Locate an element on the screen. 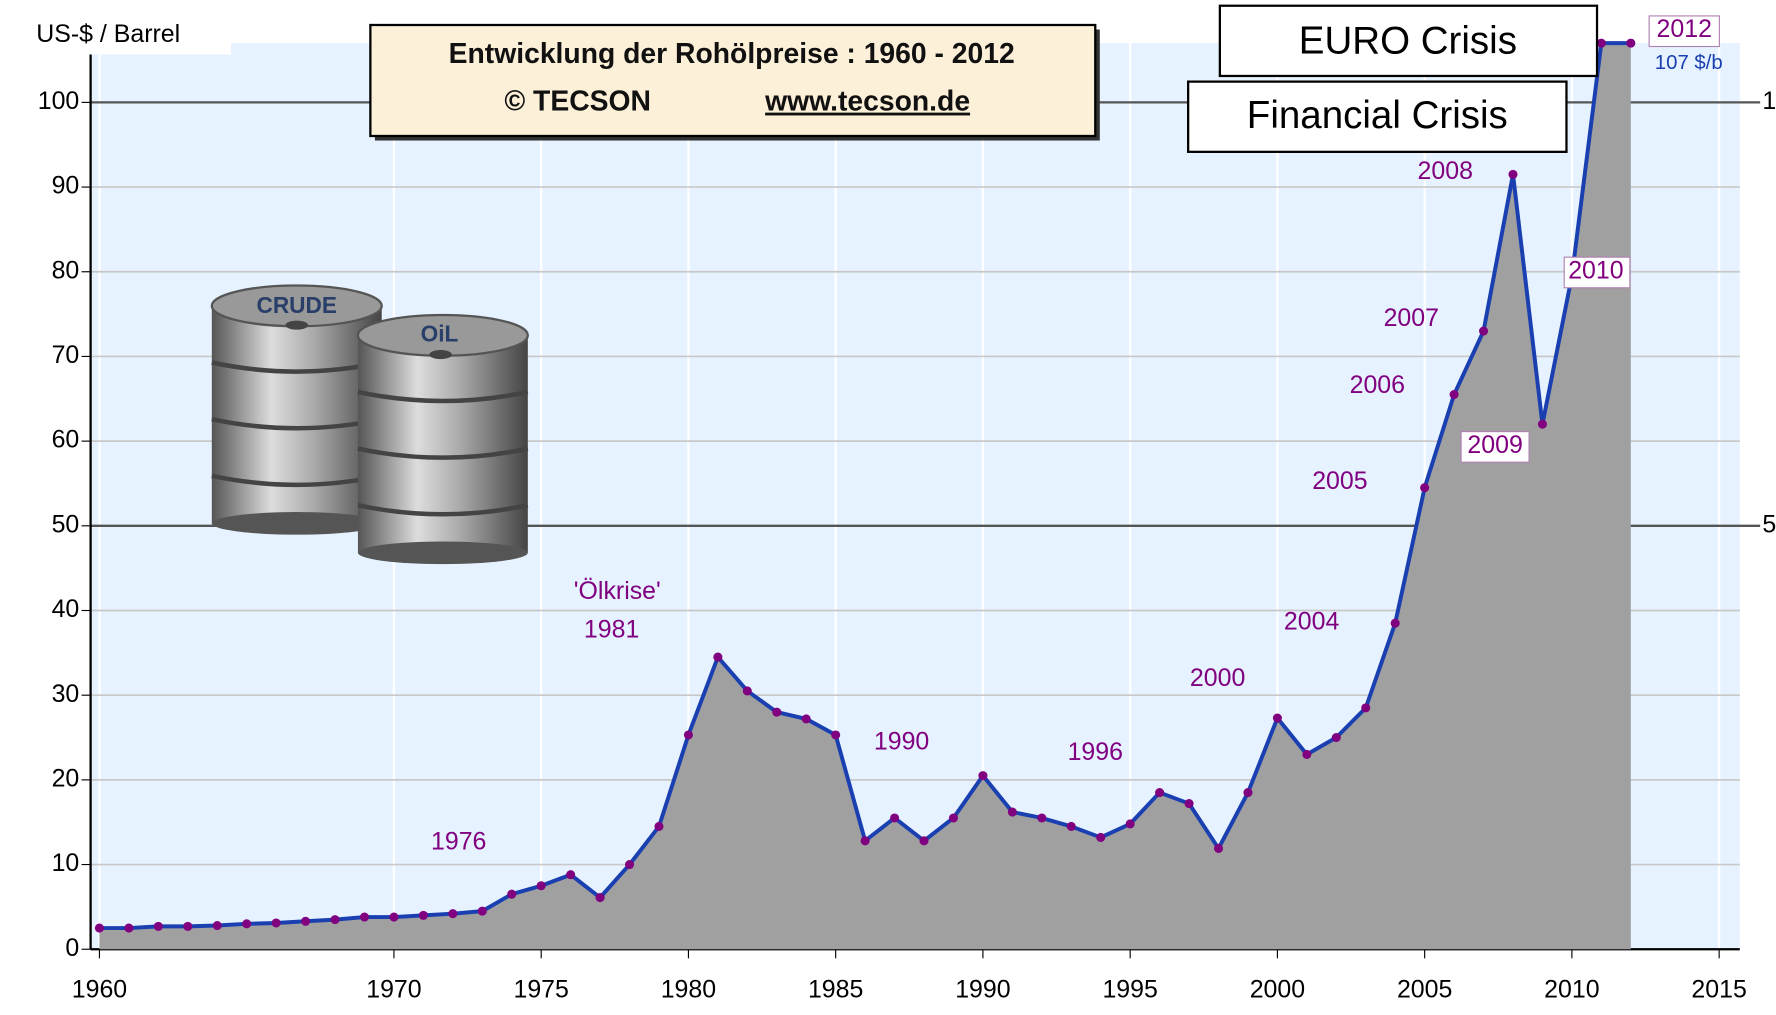 The height and width of the screenshot is (1015, 1776). y-tick-label: 60 is located at coordinates (66, 440).